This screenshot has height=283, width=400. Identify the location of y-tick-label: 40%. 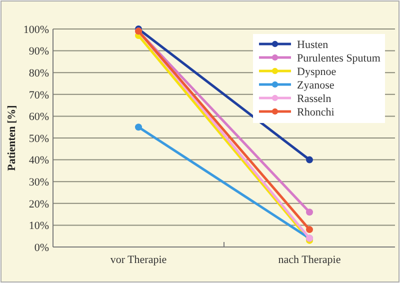
(38, 160).